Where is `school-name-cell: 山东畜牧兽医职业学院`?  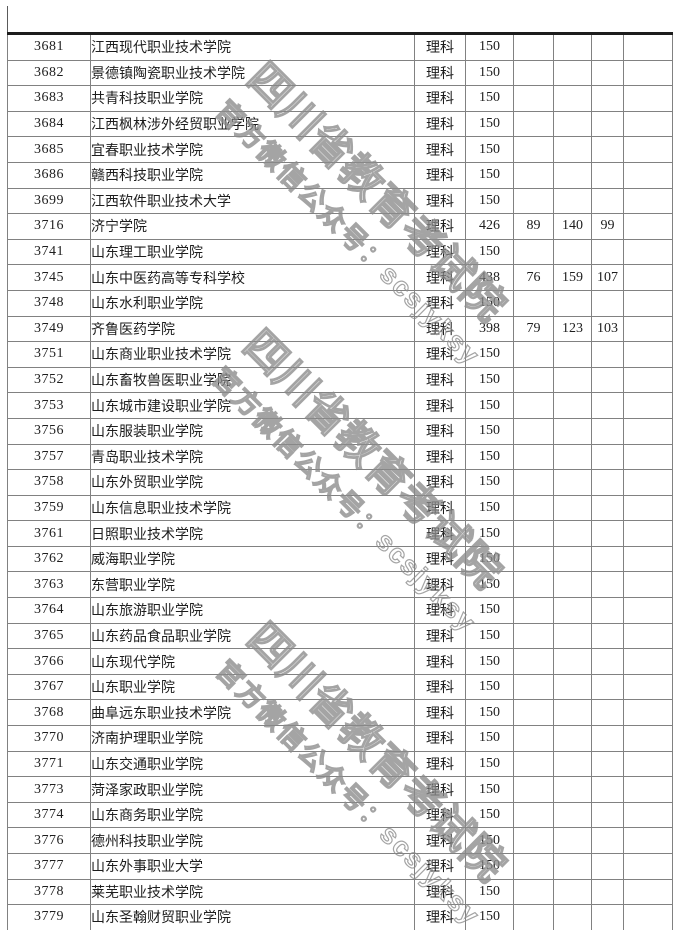
school-name-cell: 山东畜牧兽医职业学院 is located at coordinates (252, 380).